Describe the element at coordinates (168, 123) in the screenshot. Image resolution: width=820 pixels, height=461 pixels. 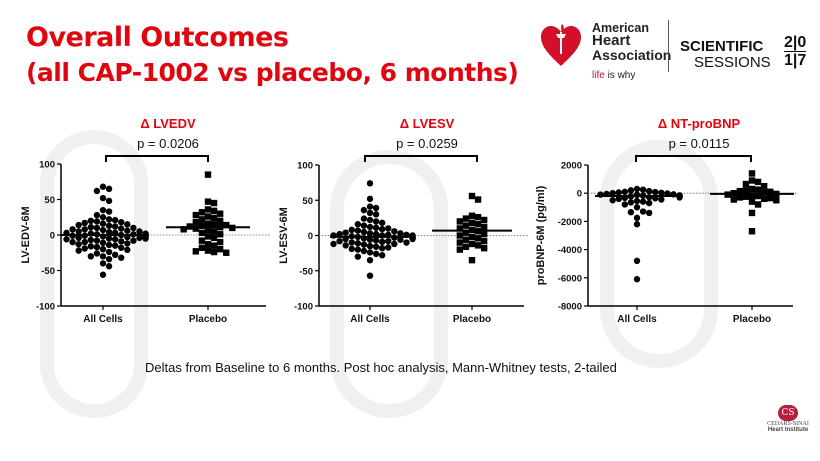
I see `chart-title: Δ LVEDV` at that location.